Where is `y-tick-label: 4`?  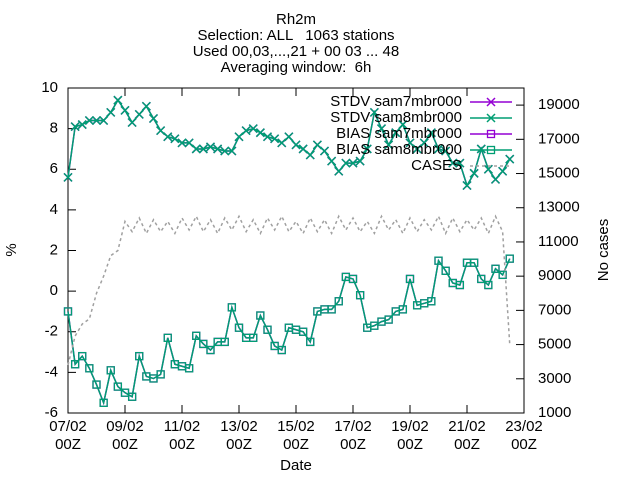 y-tick-label: 4 is located at coordinates (54, 209).